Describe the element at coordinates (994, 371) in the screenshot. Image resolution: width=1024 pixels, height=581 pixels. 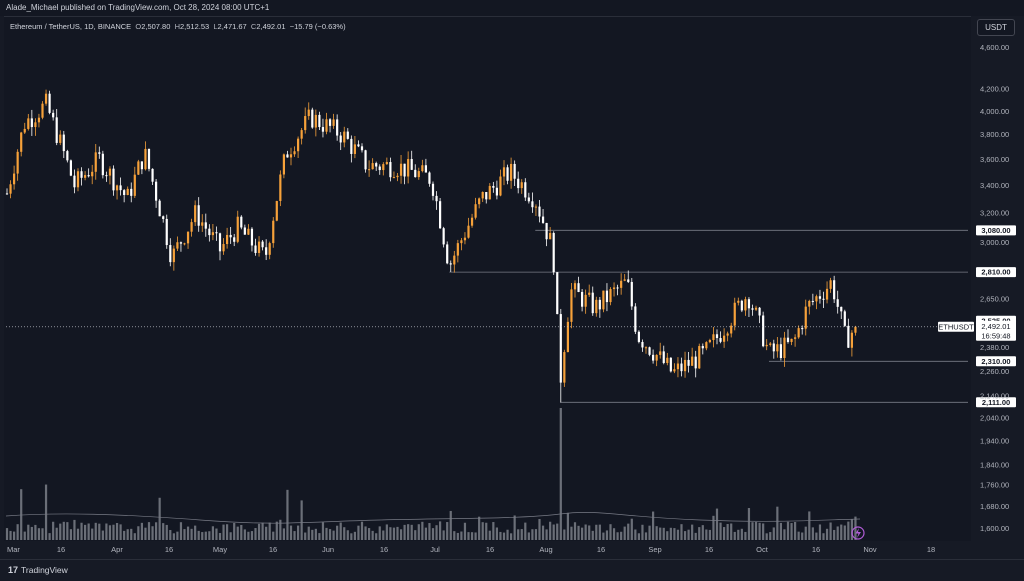
I see `price-tick-label: 2,260.00` at that location.